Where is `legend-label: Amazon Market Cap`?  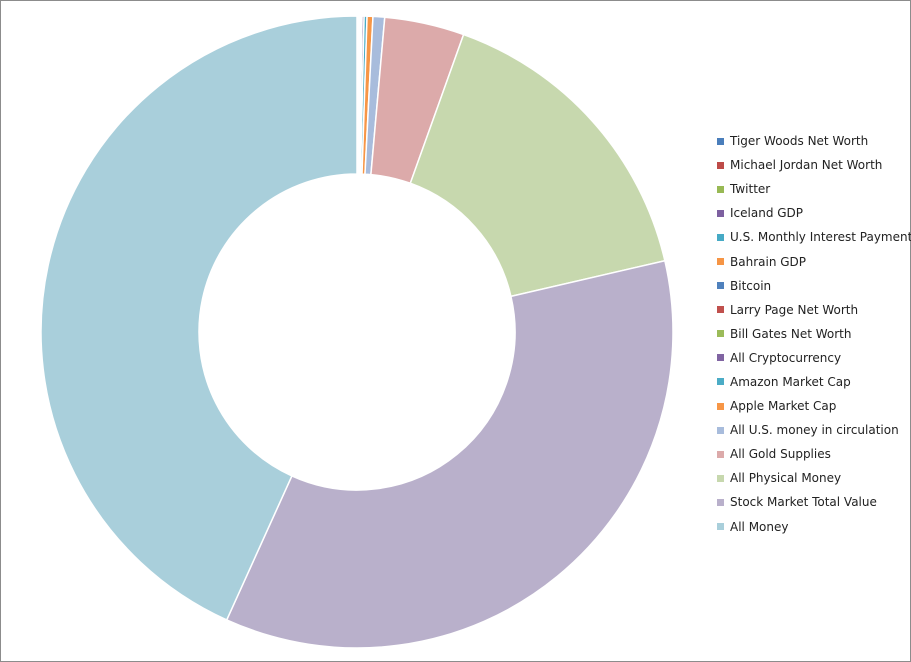
legend-label: Amazon Market Cap is located at coordinates (790, 381).